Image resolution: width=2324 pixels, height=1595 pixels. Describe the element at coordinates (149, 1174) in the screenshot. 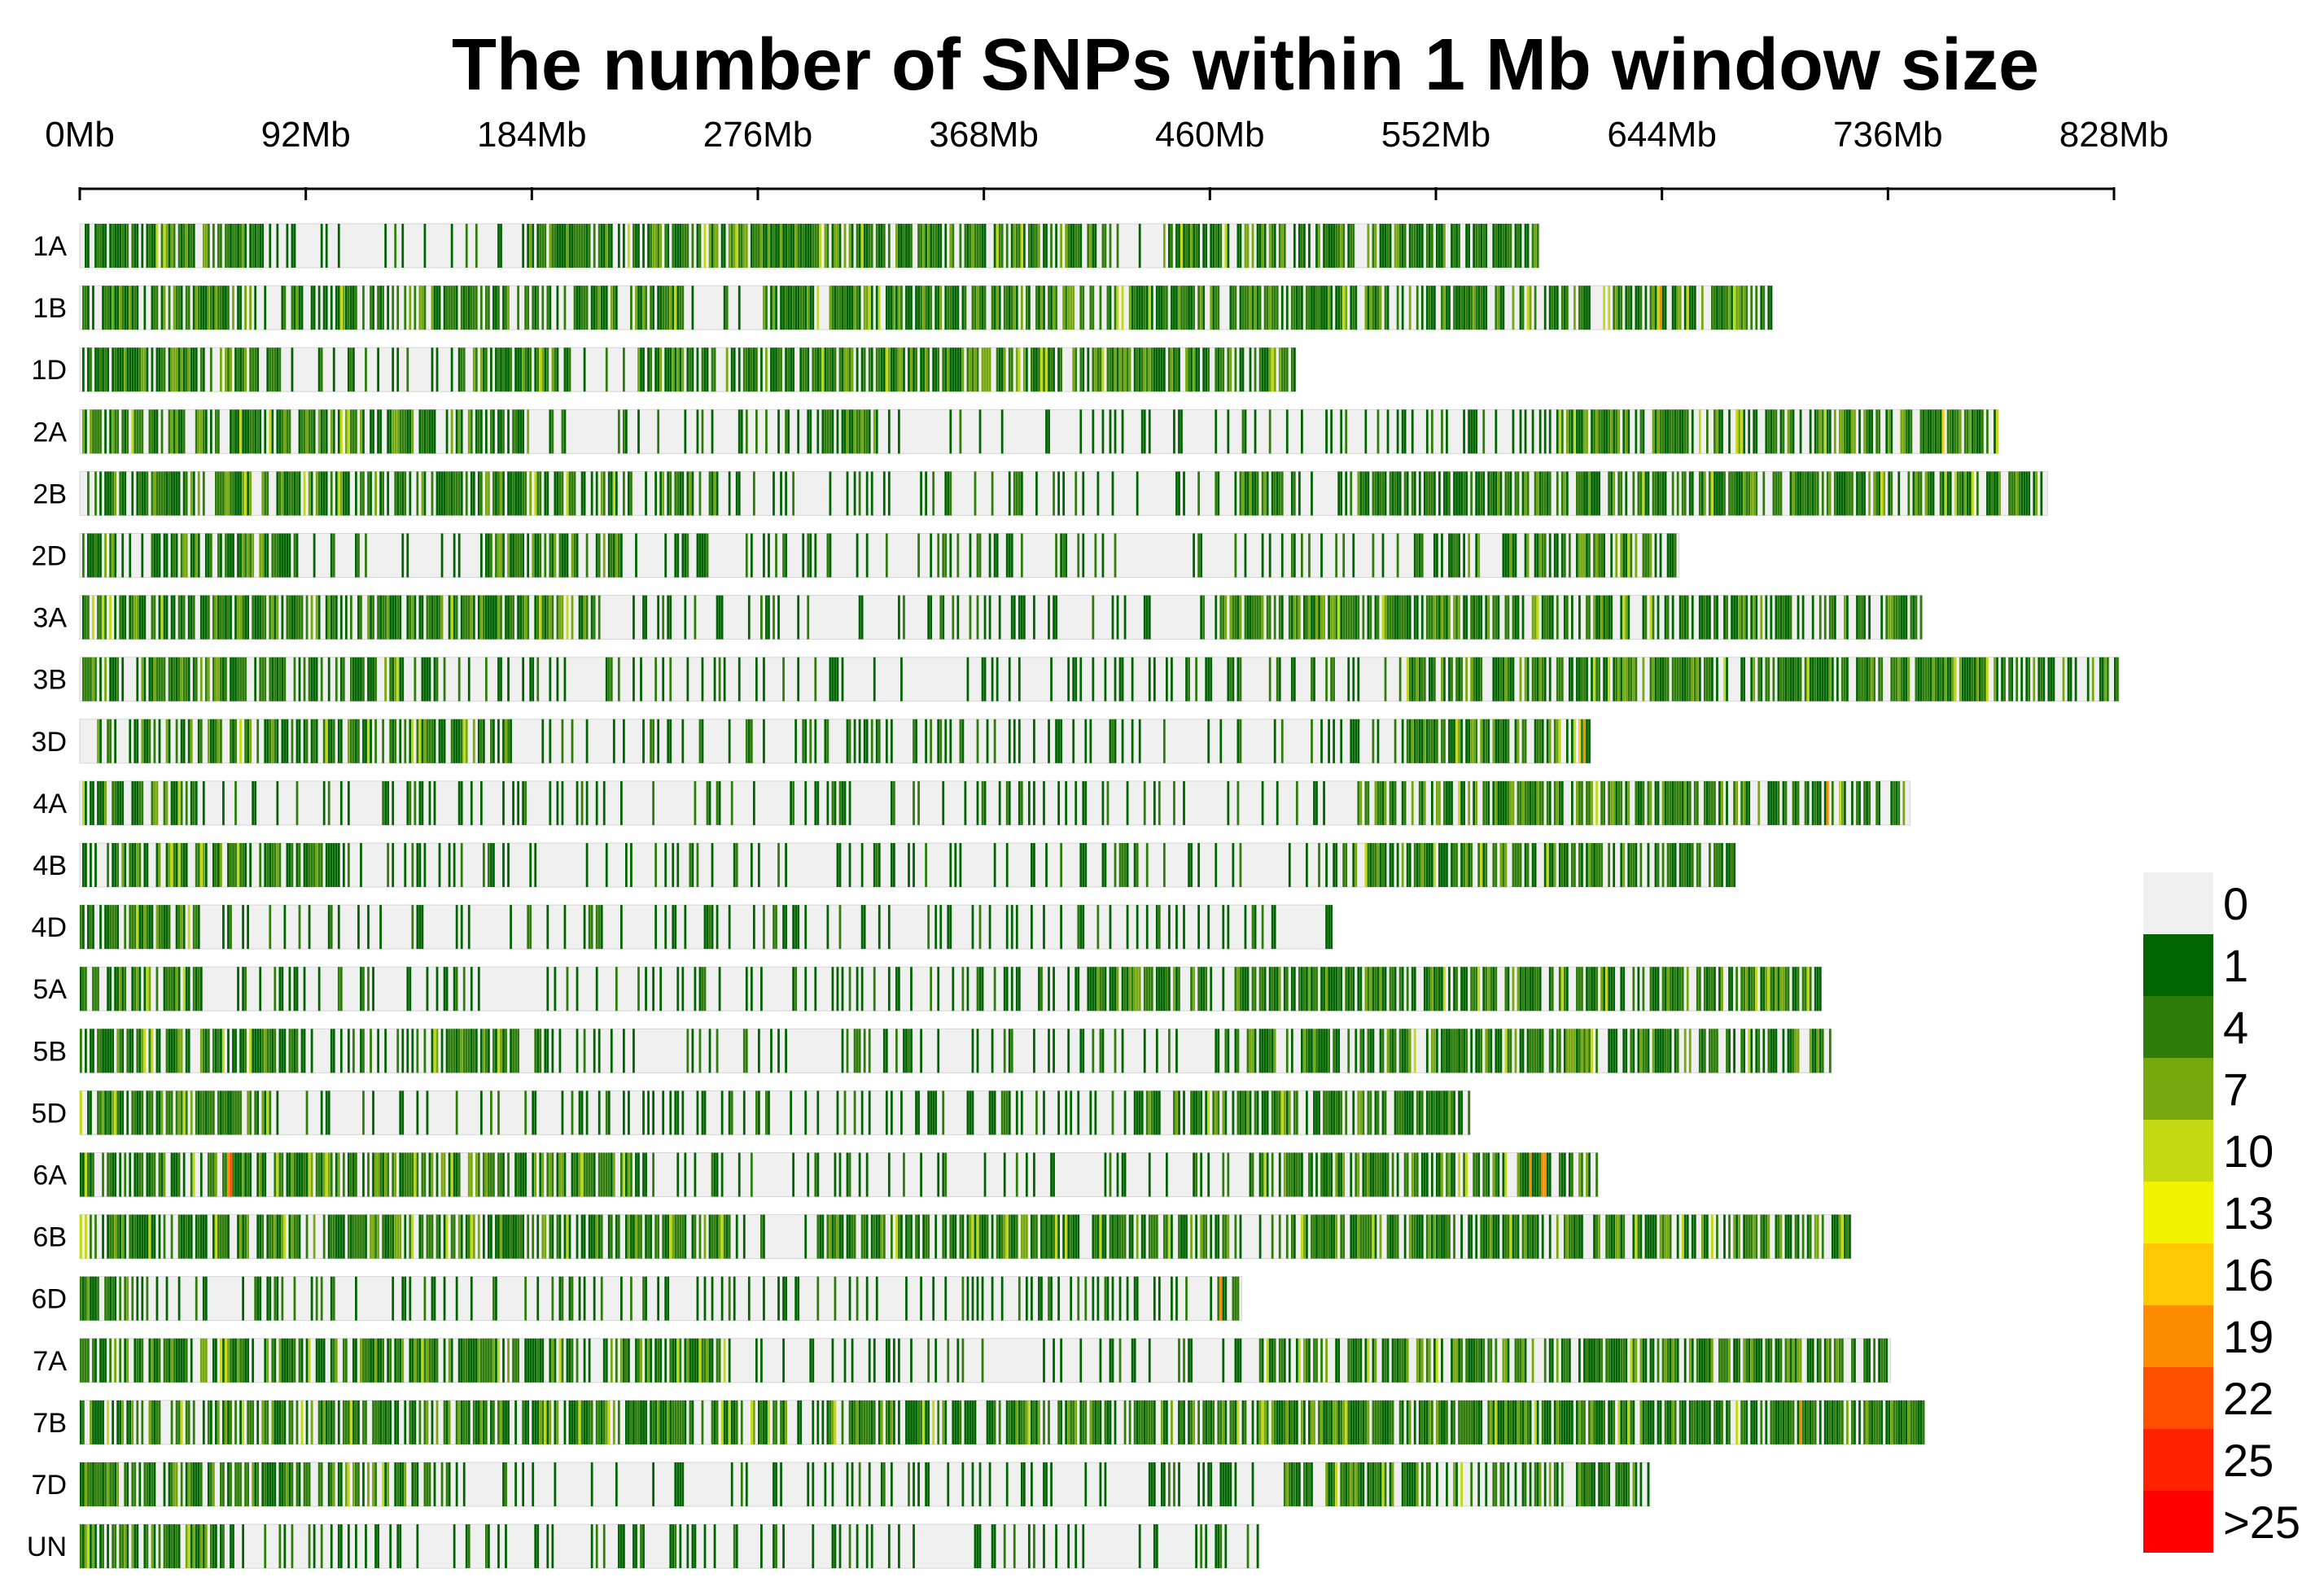

I see `snp-window-6A` at that location.